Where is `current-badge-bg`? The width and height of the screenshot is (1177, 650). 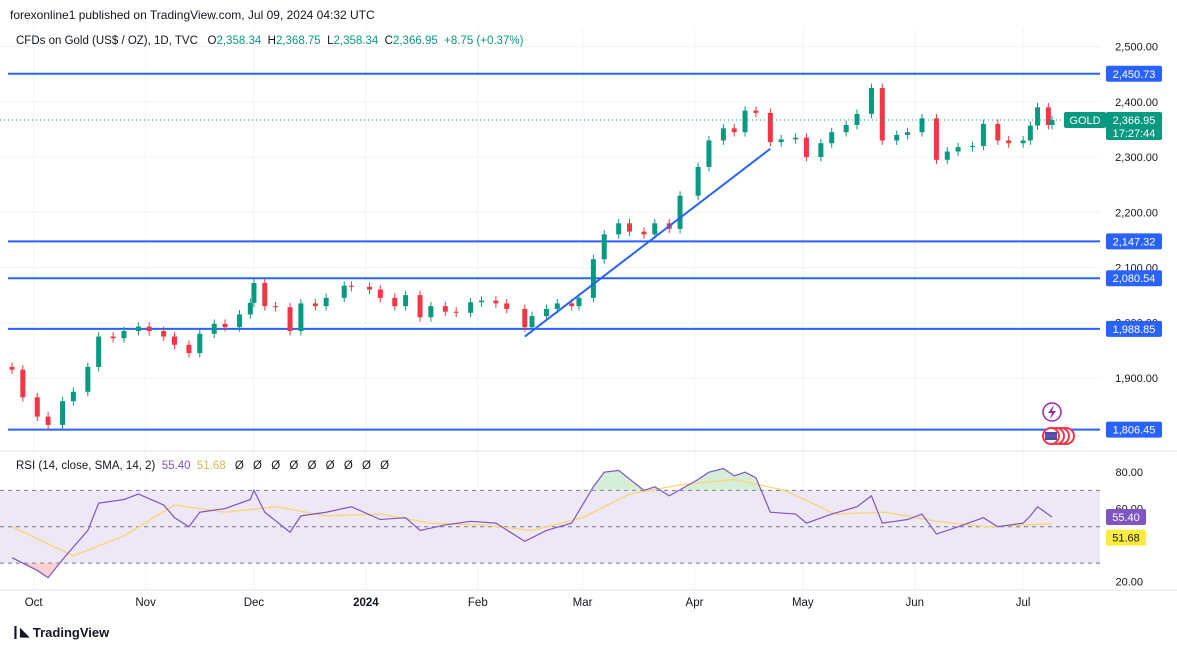 current-badge-bg is located at coordinates (1134, 126).